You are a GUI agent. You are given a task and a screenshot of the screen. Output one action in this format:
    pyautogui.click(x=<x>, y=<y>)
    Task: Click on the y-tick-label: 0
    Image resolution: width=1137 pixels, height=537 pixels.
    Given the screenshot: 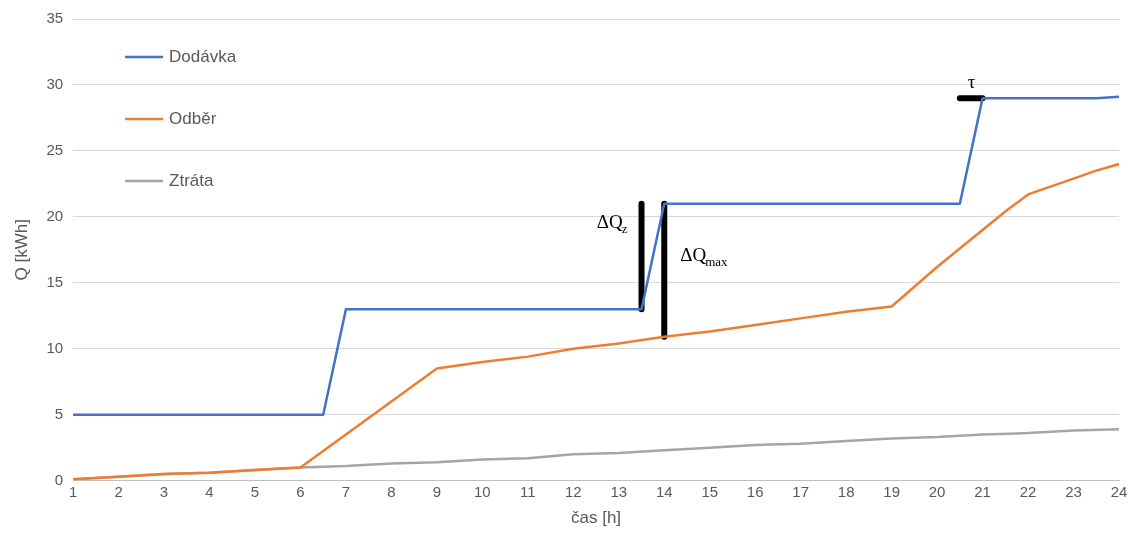 What is the action you would take?
    pyautogui.click(x=59, y=479)
    